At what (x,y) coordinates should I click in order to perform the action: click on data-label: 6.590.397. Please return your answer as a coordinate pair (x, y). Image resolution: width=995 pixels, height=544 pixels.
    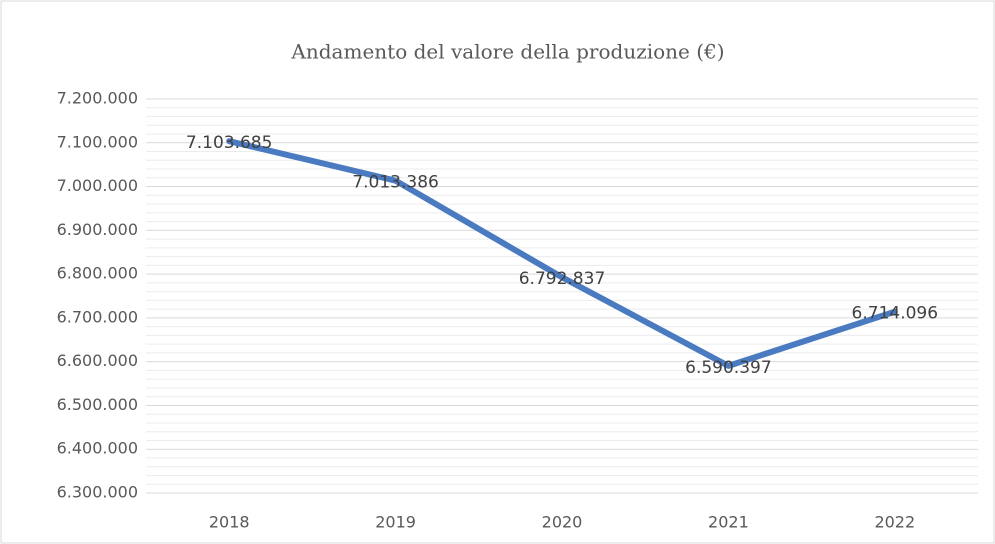
    Looking at the image, I should click on (728, 368).